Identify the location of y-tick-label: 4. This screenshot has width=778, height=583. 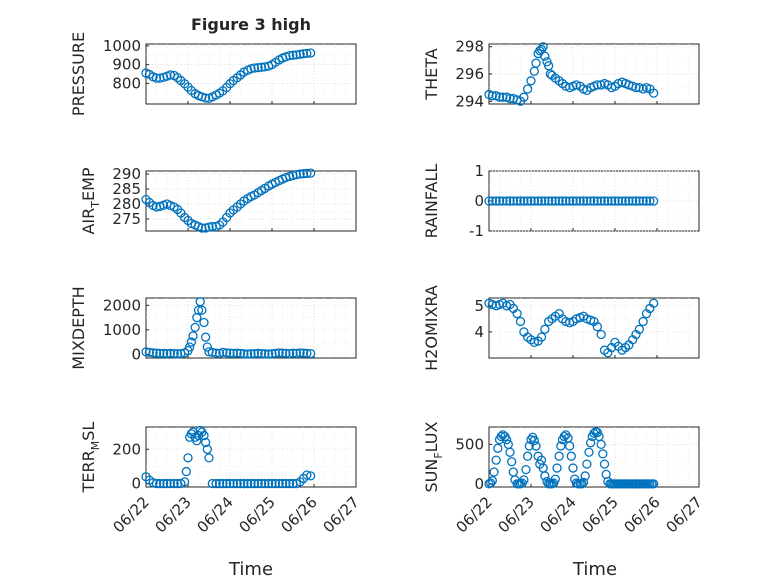
(479, 332).